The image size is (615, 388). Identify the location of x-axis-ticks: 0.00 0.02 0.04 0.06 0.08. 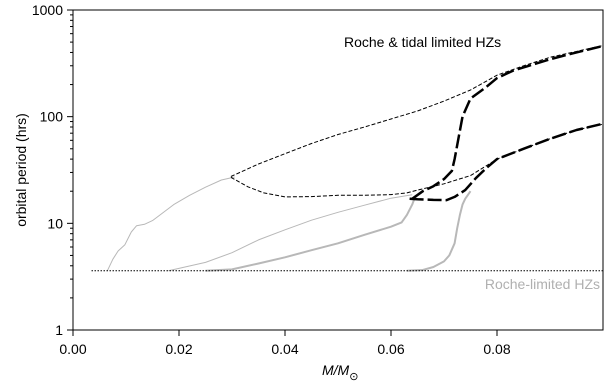
(285, 343).